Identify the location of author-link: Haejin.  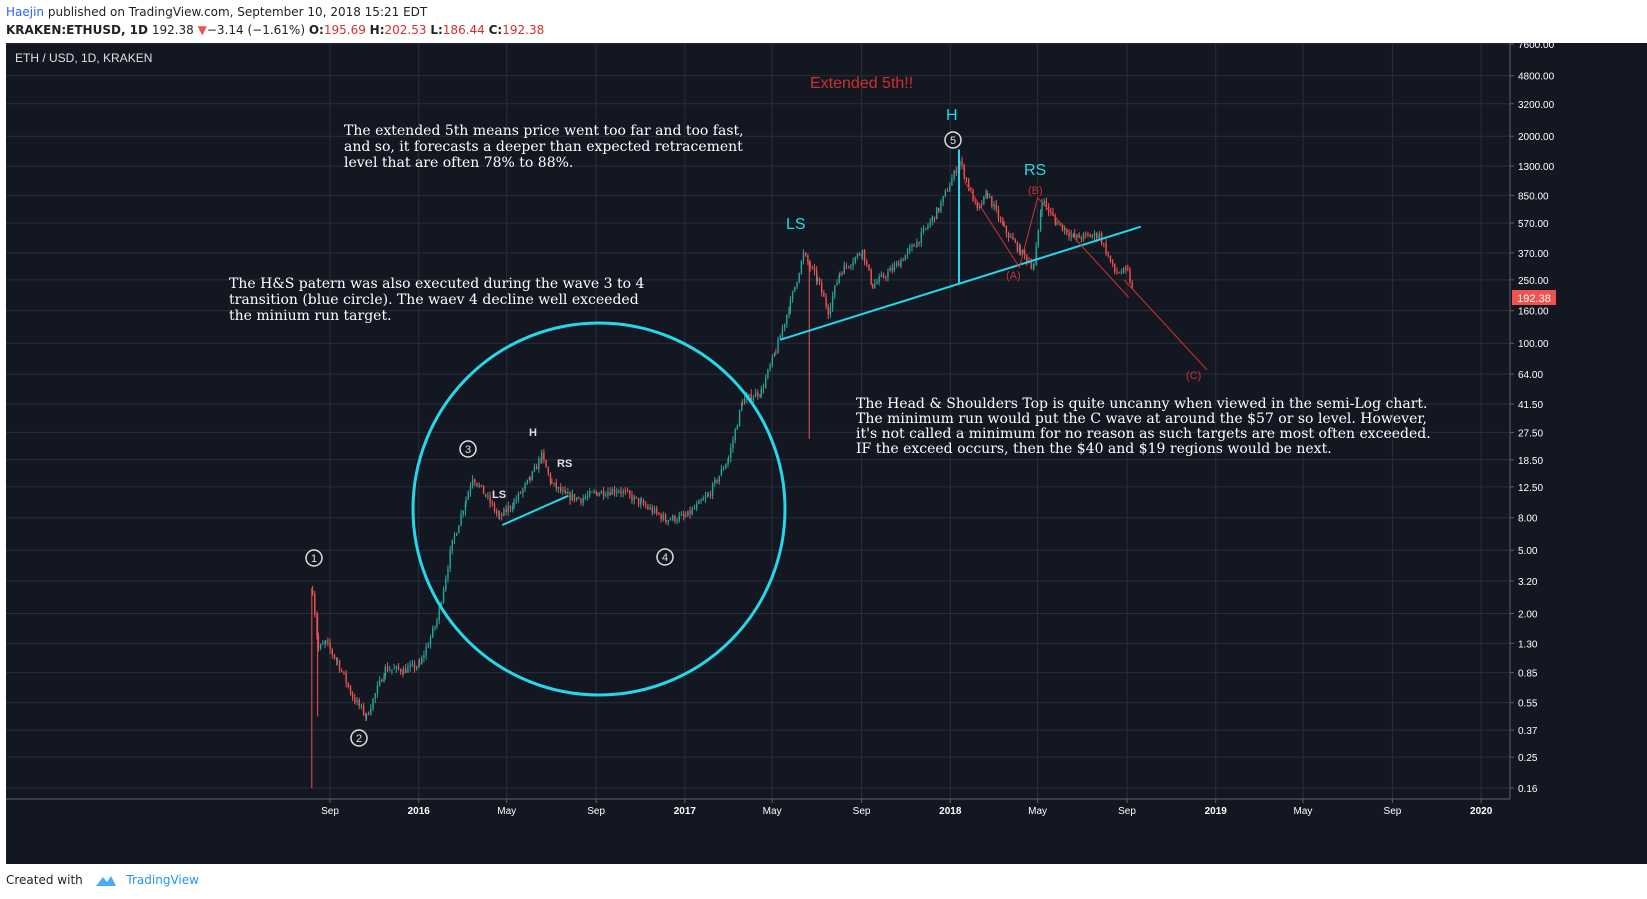
(25, 12).